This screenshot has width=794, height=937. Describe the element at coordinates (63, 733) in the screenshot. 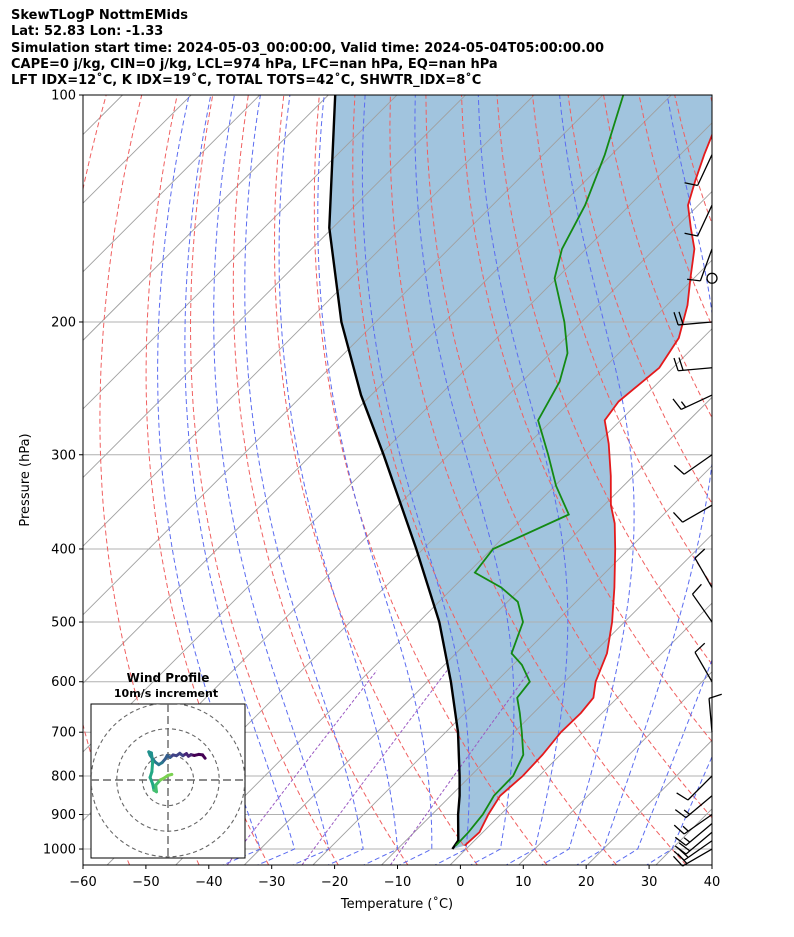

I see `y-tick-label-700: 700` at that location.